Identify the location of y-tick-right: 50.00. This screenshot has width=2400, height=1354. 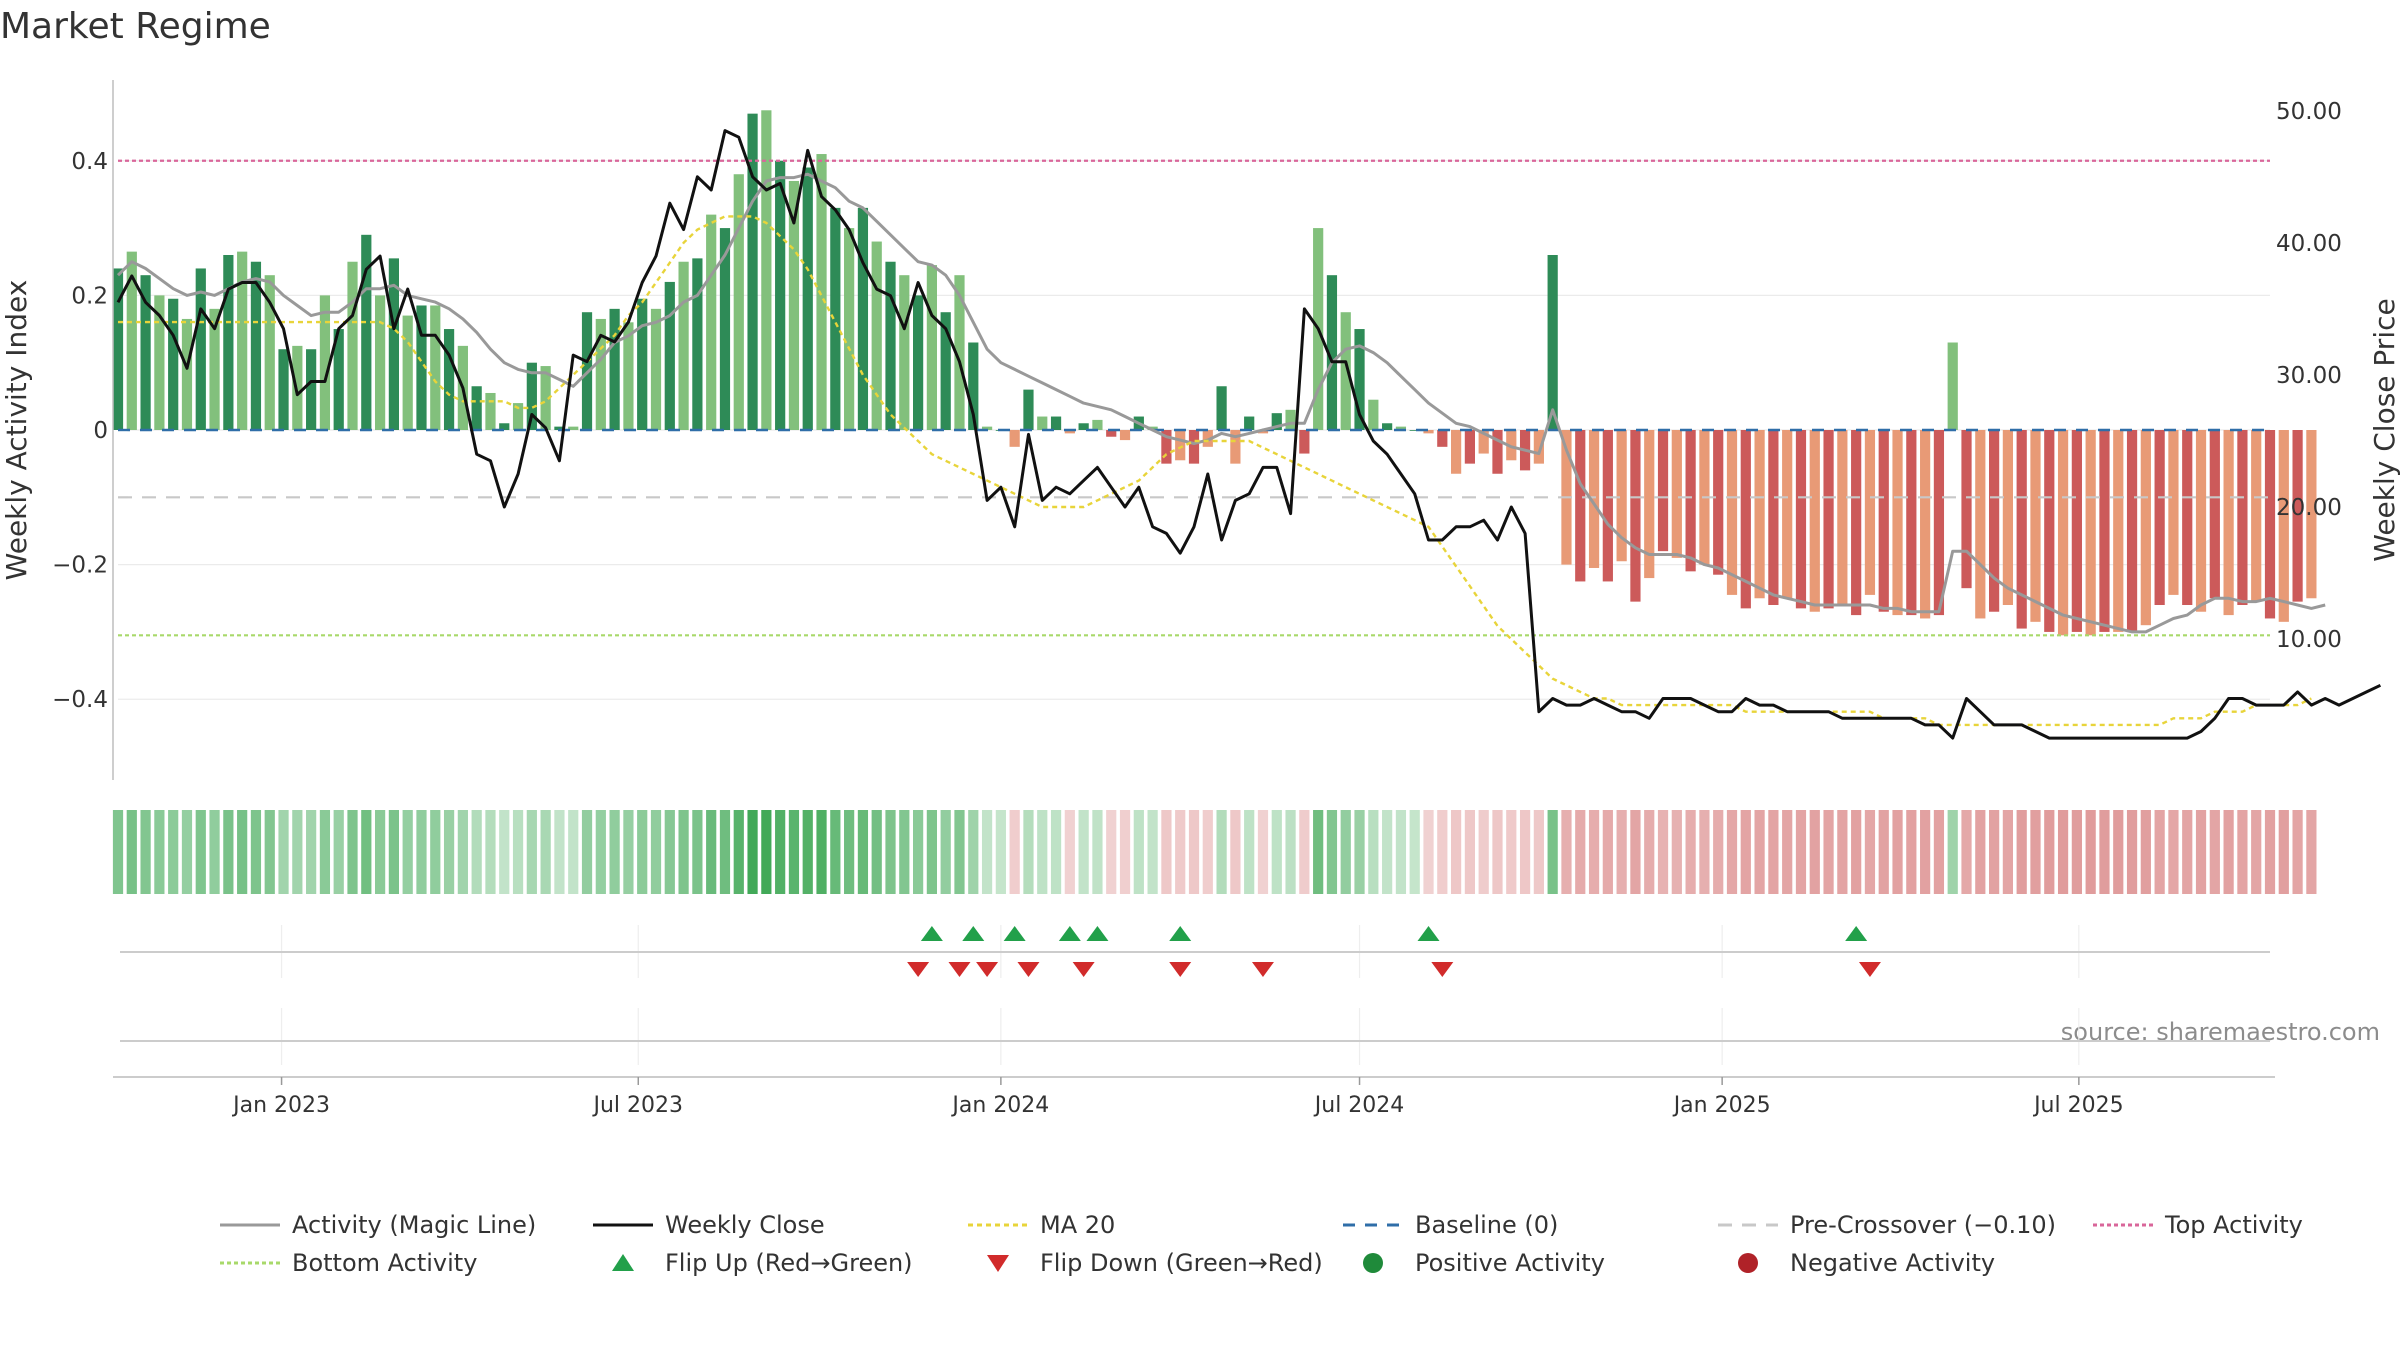
(2309, 112).